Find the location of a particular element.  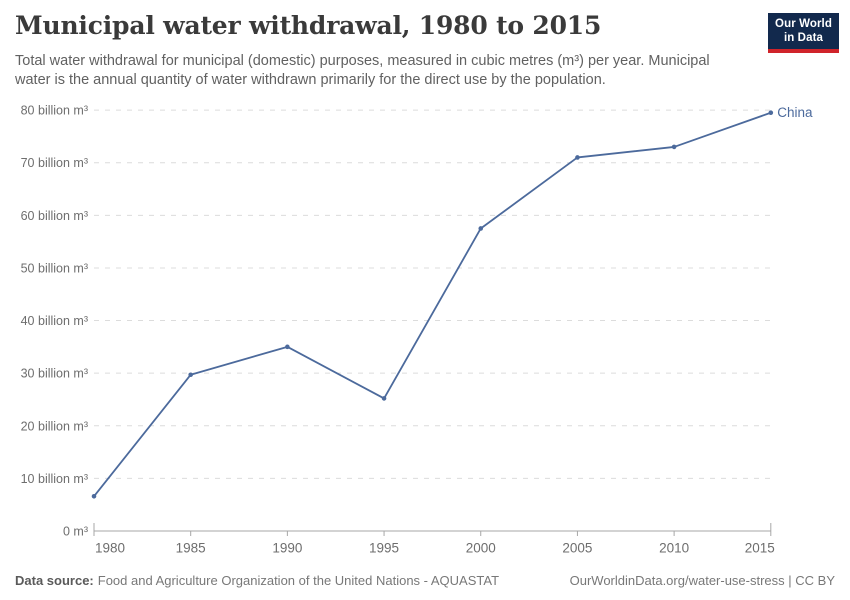

y-axis-label: 80 billion m³ is located at coordinates (54, 111).